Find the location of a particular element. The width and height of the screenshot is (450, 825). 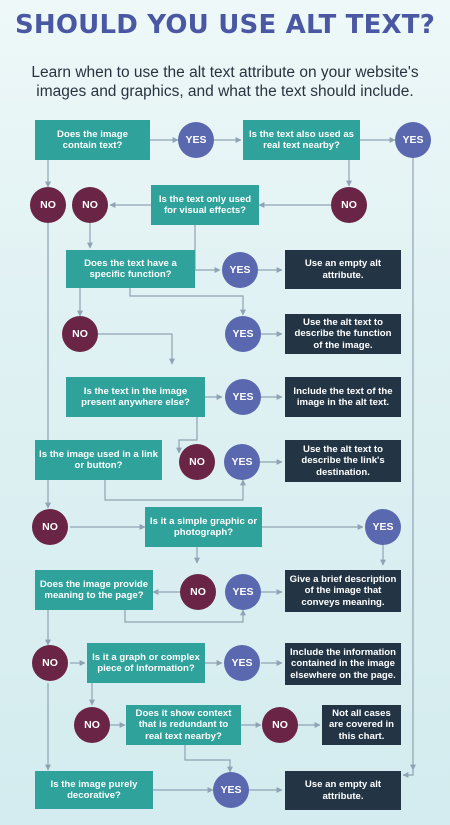

page-title: SHOULD YOU USE ALT TEXT? is located at coordinates (225, 25).